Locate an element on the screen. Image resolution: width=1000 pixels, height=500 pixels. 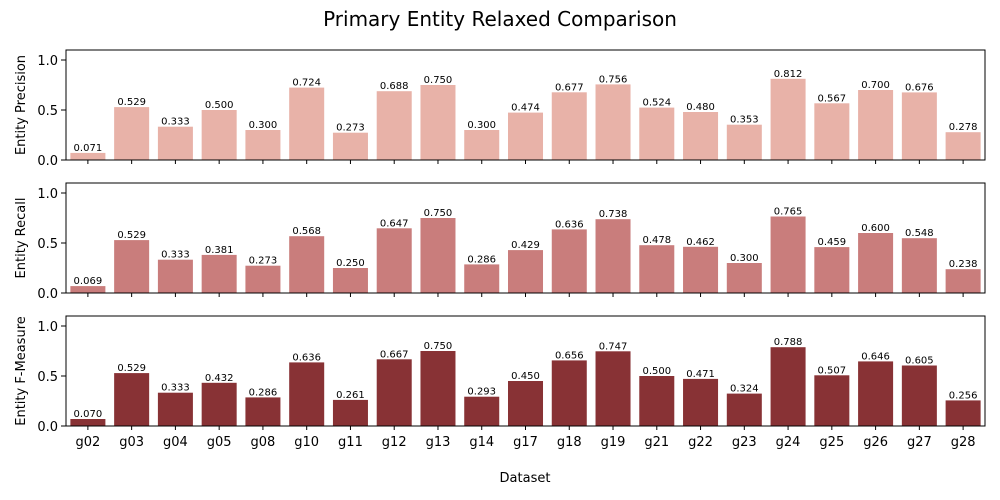
bar-g27 is located at coordinates (919, 126).